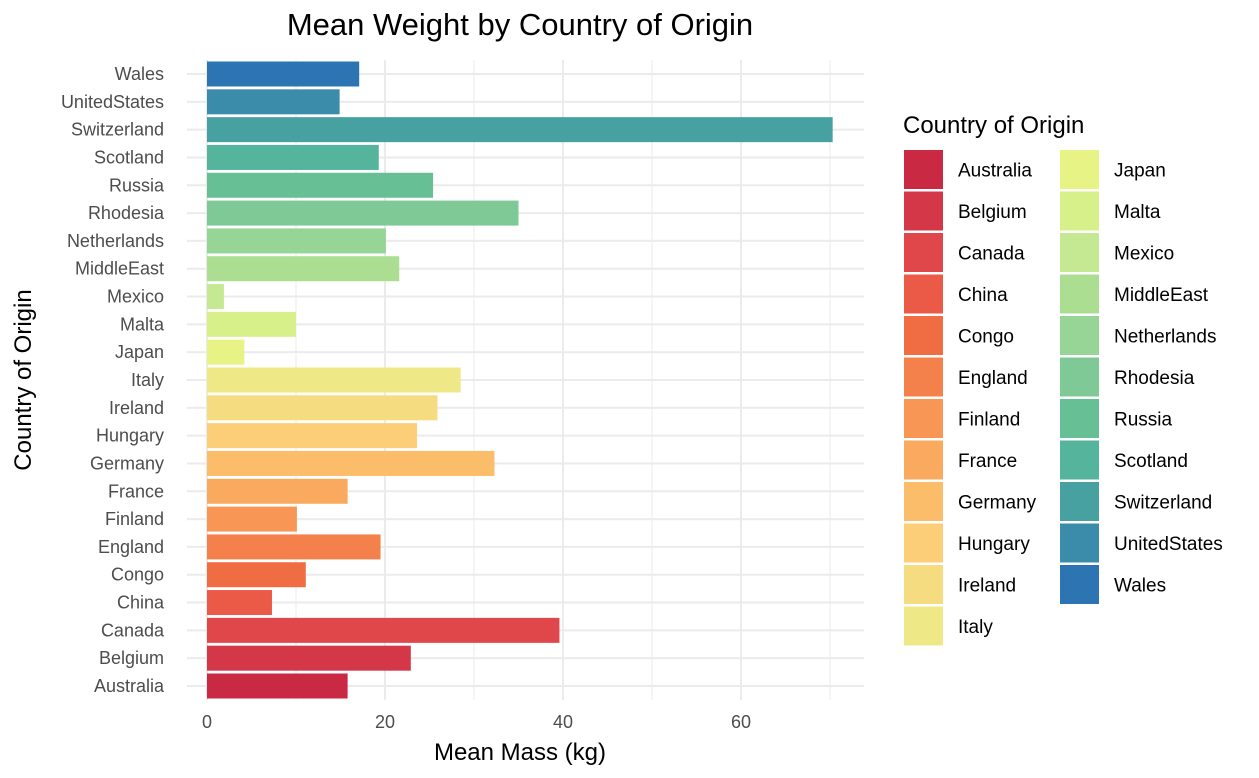 The width and height of the screenshot is (1259, 778). I want to click on legend-label: Scotland, so click(1151, 461).